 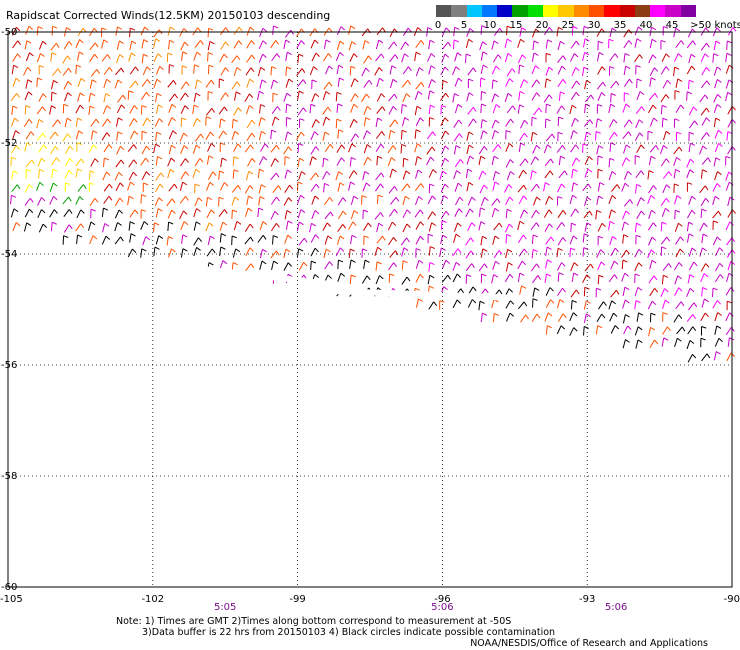 What do you see at coordinates (9, 143) in the screenshot?
I see `latitude-tick-label: -52` at bounding box center [9, 143].